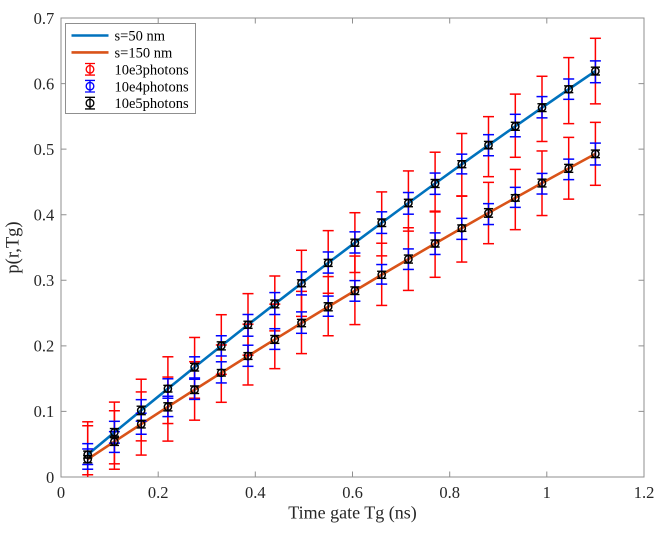  What do you see at coordinates (44, 18) in the screenshot?
I see `svg-text: 0.7` at bounding box center [44, 18].